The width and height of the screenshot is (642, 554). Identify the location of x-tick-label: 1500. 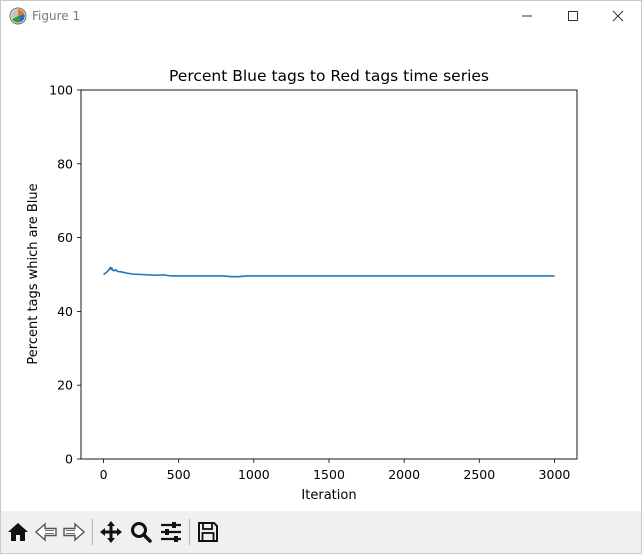
(329, 474).